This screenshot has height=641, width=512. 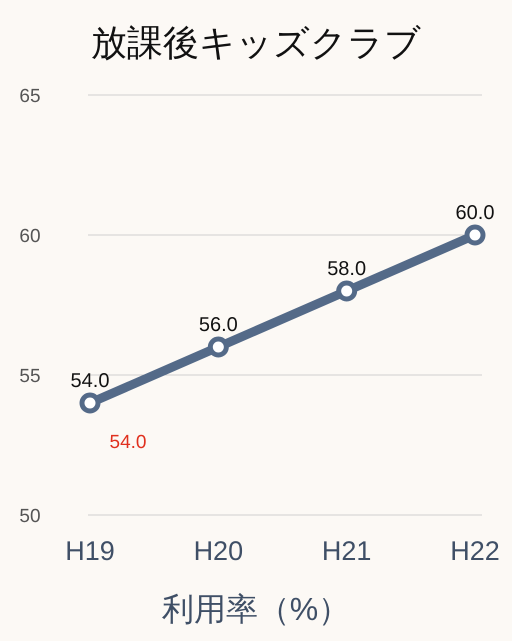 I want to click on y-tick-label: 50, so click(x=30, y=516).